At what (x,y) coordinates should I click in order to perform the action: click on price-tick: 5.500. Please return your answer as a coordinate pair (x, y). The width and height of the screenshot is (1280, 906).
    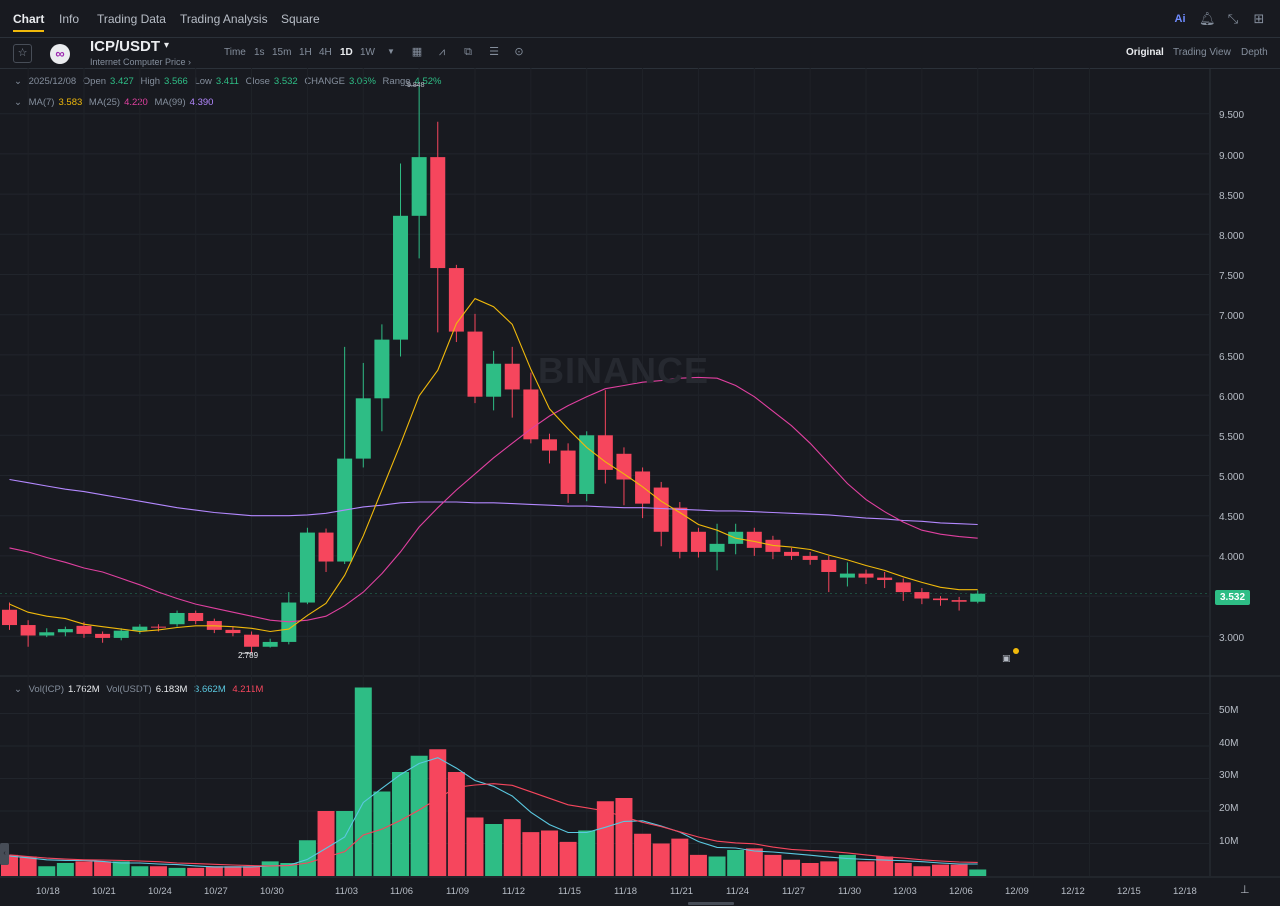
    Looking at the image, I should click on (1232, 437).